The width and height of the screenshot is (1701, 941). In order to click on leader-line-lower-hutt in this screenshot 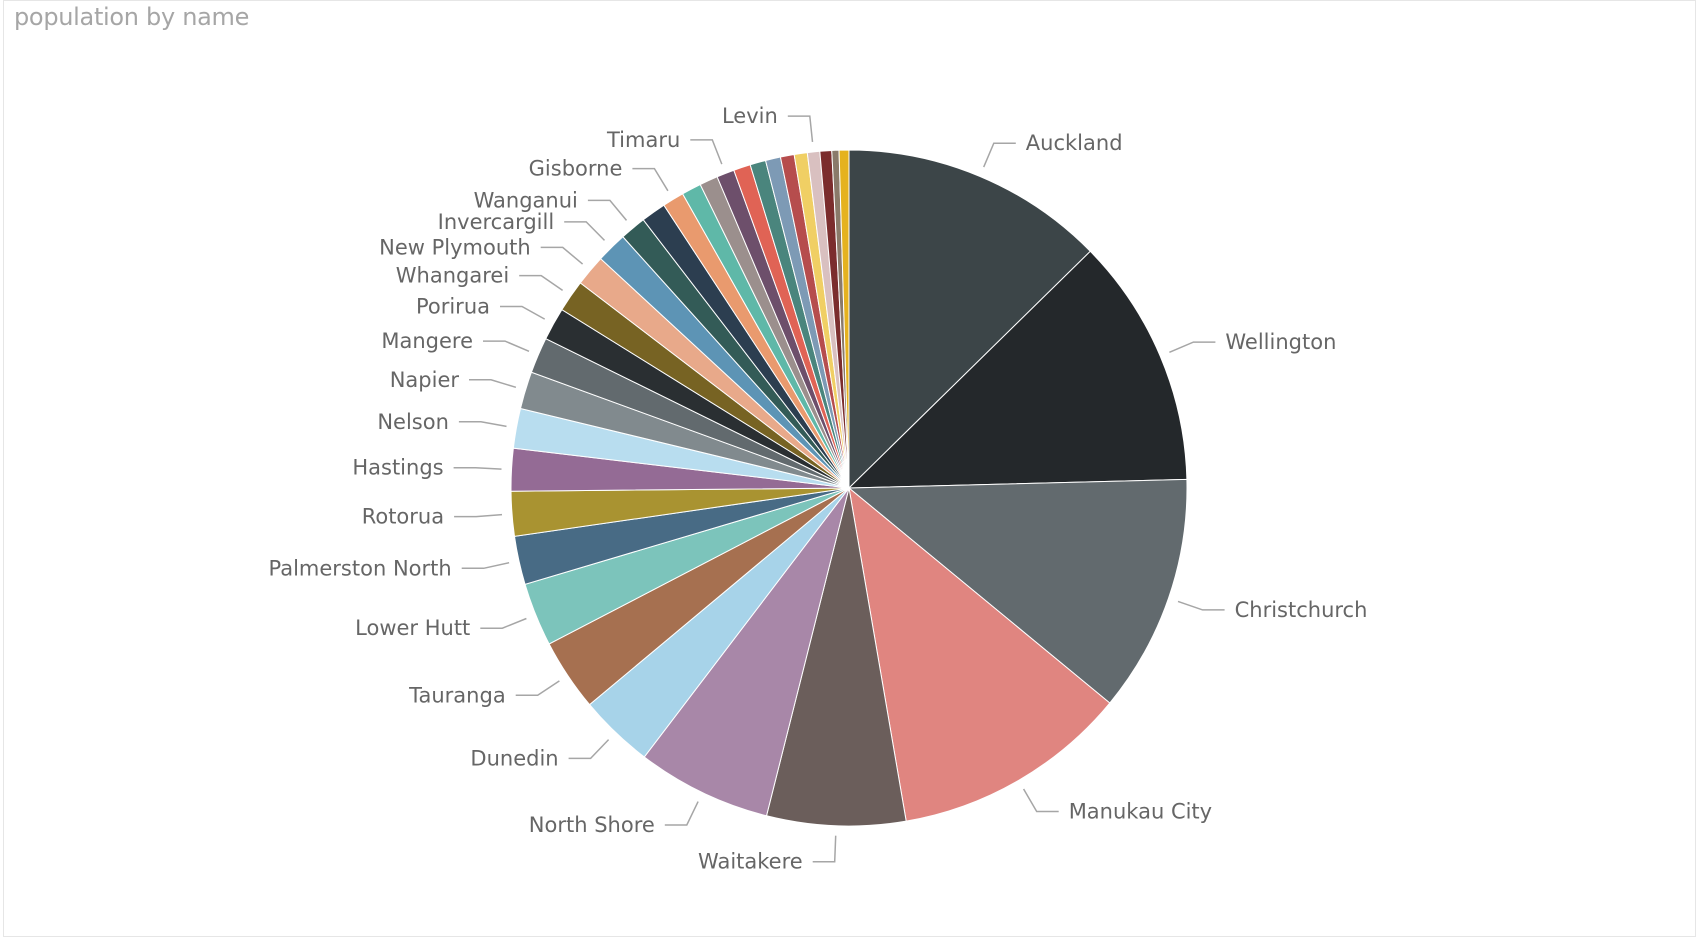, I will do `click(503, 623)`.